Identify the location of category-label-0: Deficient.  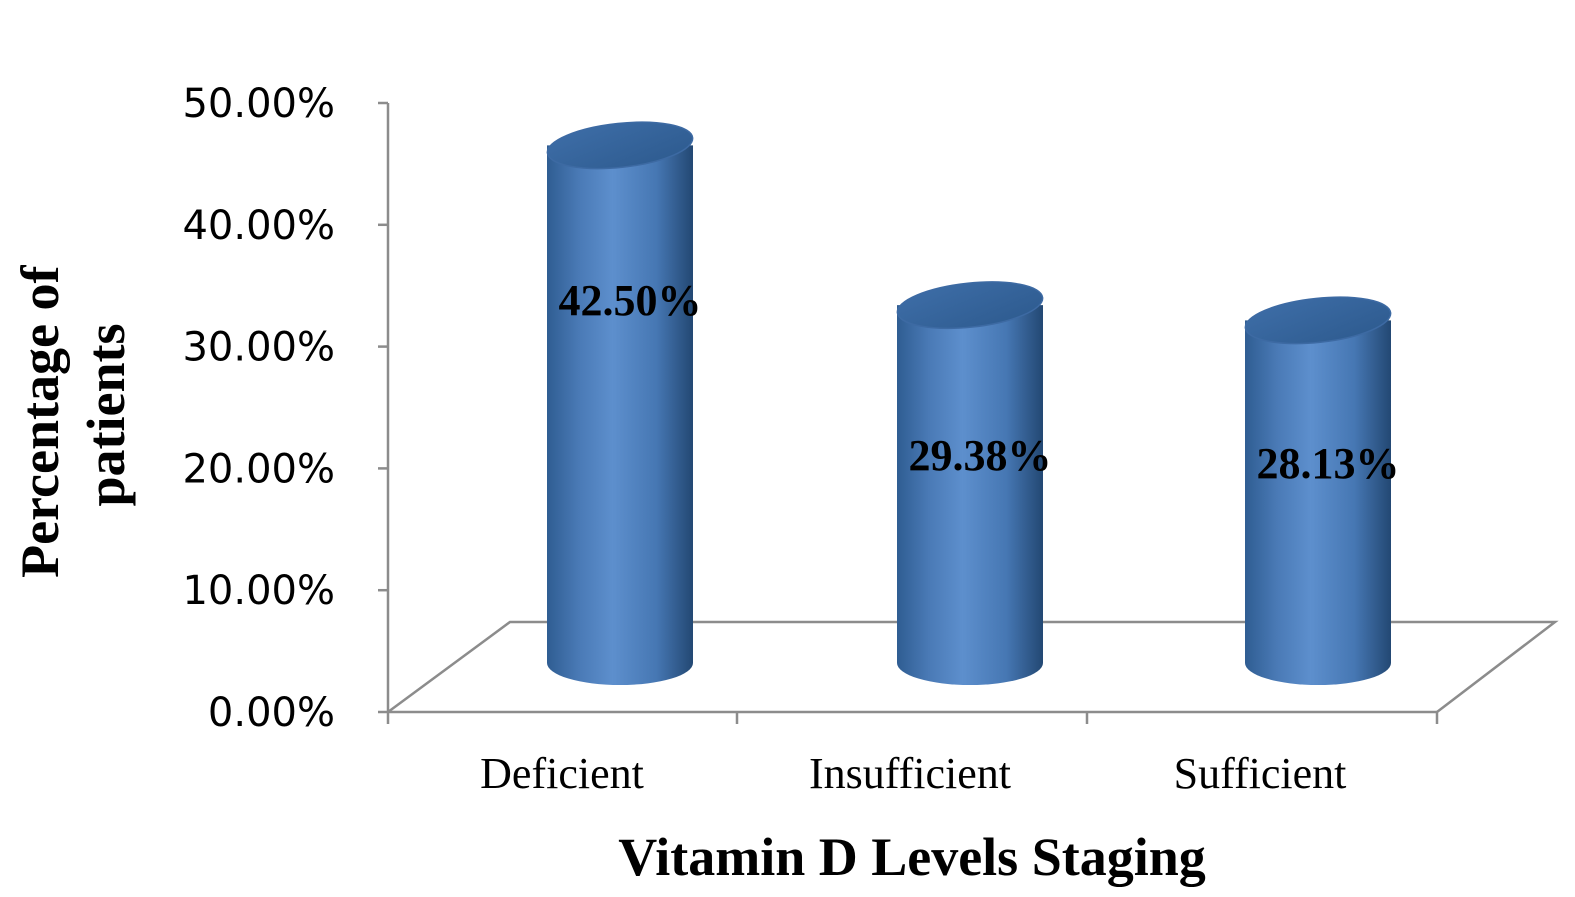
(562, 773).